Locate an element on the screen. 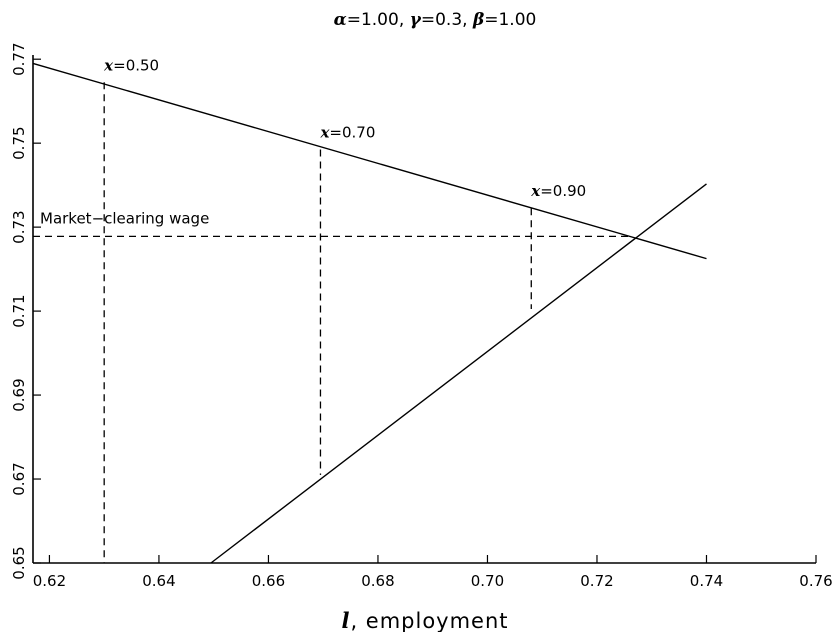 This screenshot has height=632, width=835. y-tick-label-5: 0.75 is located at coordinates (19, 142).